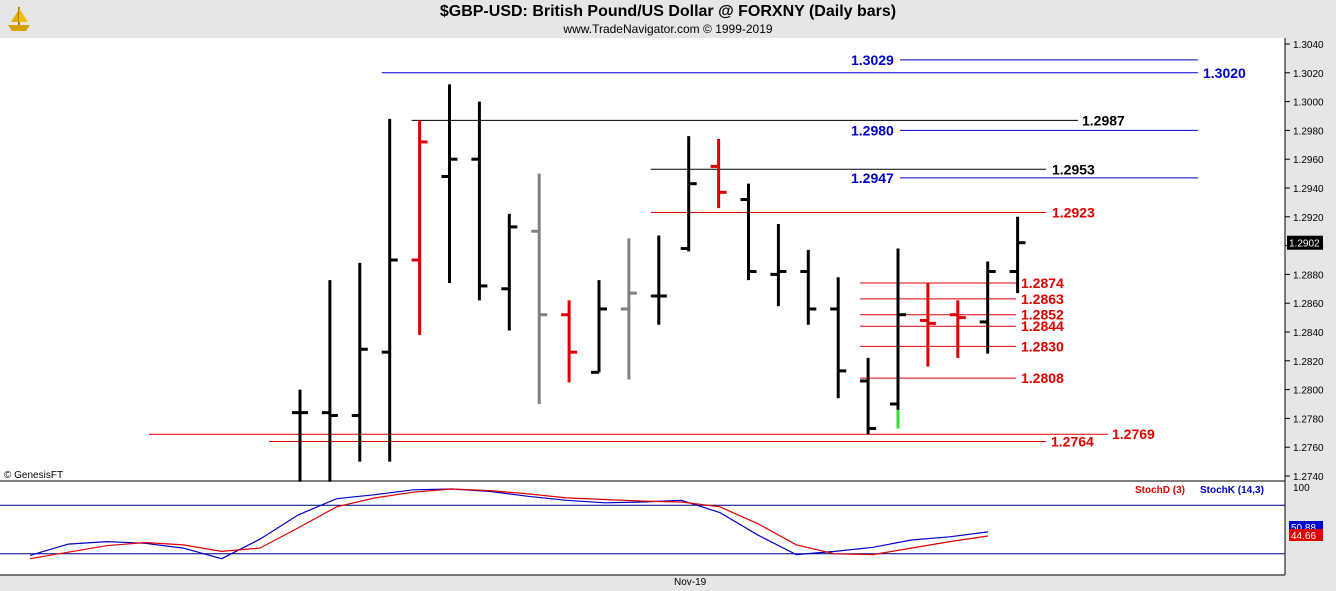 The image size is (1336, 591). I want to click on level-label: 1.2764, so click(1072, 441).